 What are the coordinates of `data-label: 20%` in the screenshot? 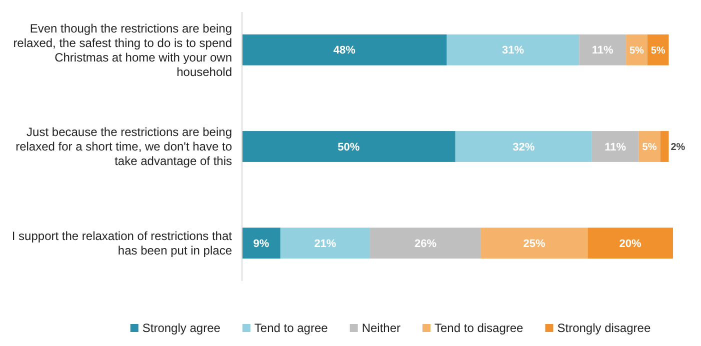 It's located at (630, 244).